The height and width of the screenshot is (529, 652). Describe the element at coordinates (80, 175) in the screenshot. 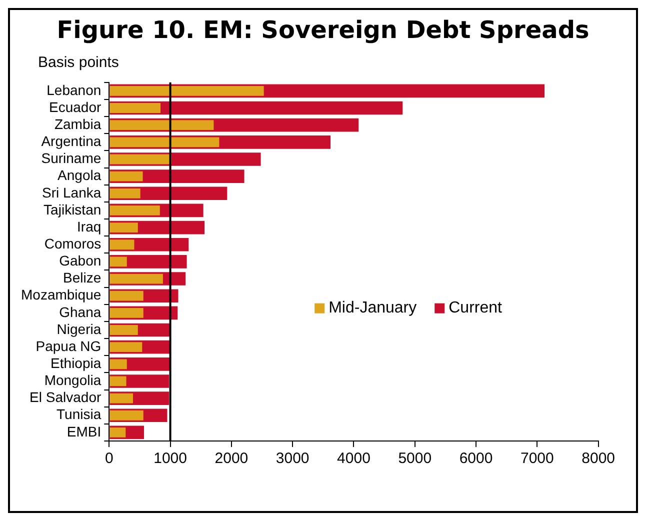

I see `y-tick-label: Angola` at that location.